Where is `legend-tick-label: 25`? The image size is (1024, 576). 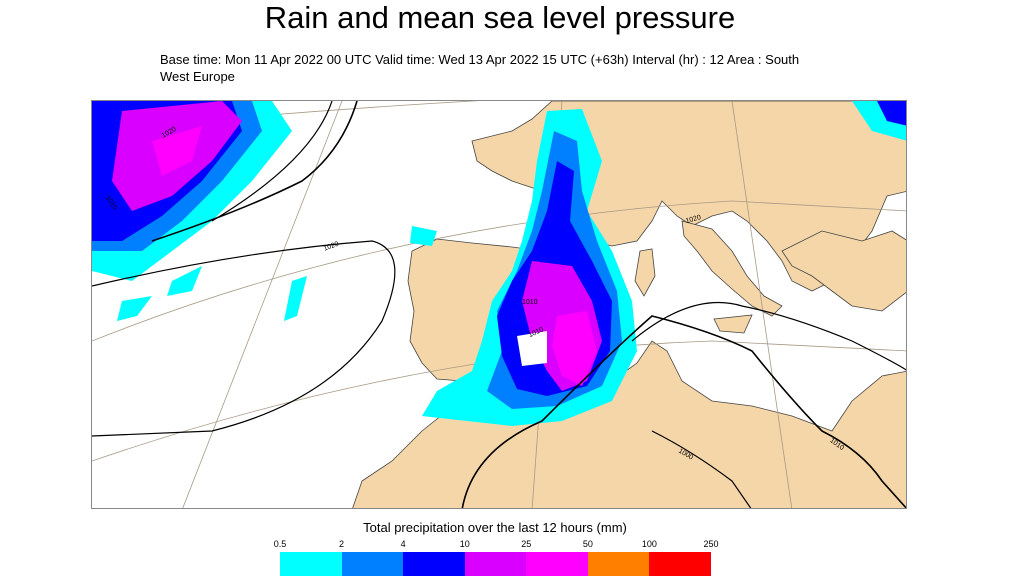 legend-tick-label: 25 is located at coordinates (526, 544).